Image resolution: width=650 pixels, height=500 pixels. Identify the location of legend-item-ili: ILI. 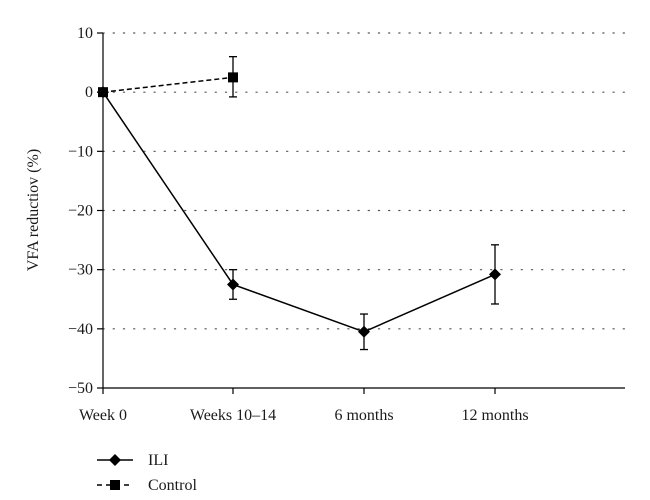
(132, 460).